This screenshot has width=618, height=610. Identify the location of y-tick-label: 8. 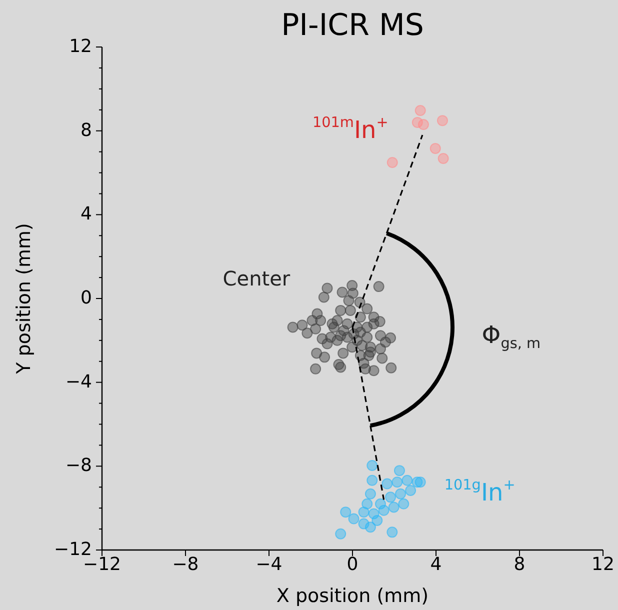
(86, 130).